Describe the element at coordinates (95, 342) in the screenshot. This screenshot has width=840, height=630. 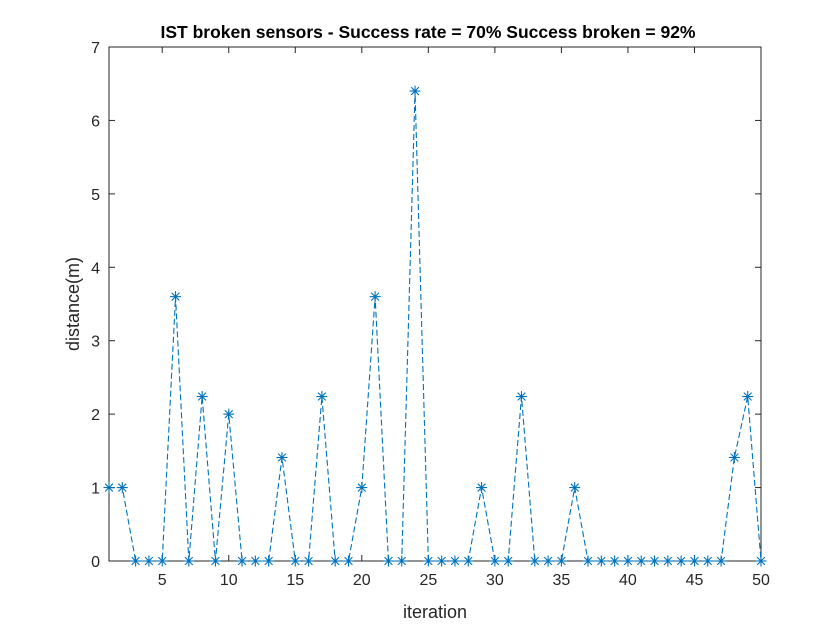
I see `y-tick-label: 3` at that location.